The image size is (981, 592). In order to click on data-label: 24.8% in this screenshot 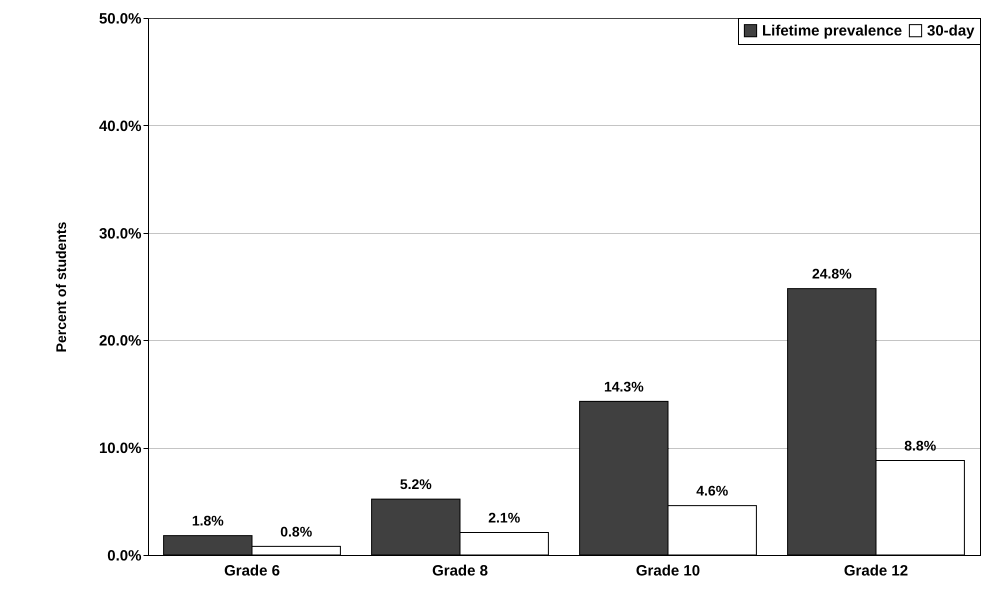, I will do `click(832, 274)`.